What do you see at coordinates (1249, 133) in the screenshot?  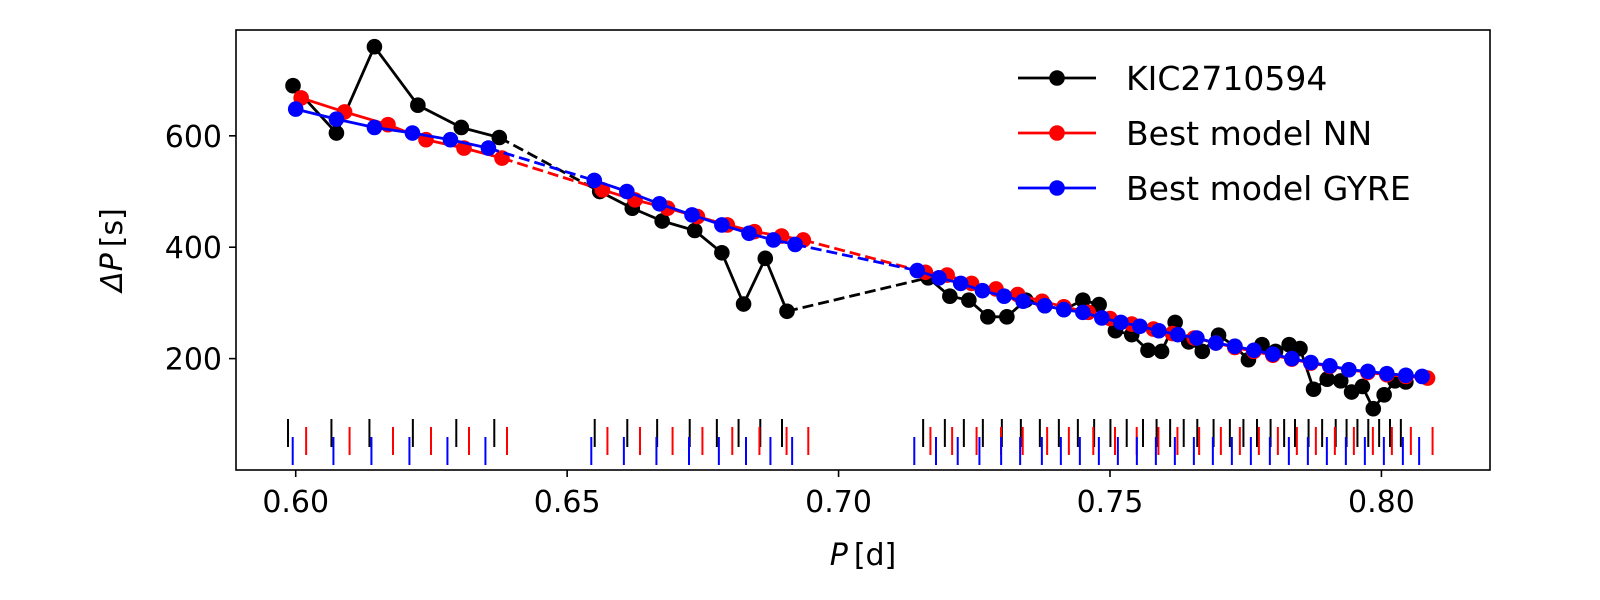 I see `legend-label: Best model NN` at bounding box center [1249, 133].